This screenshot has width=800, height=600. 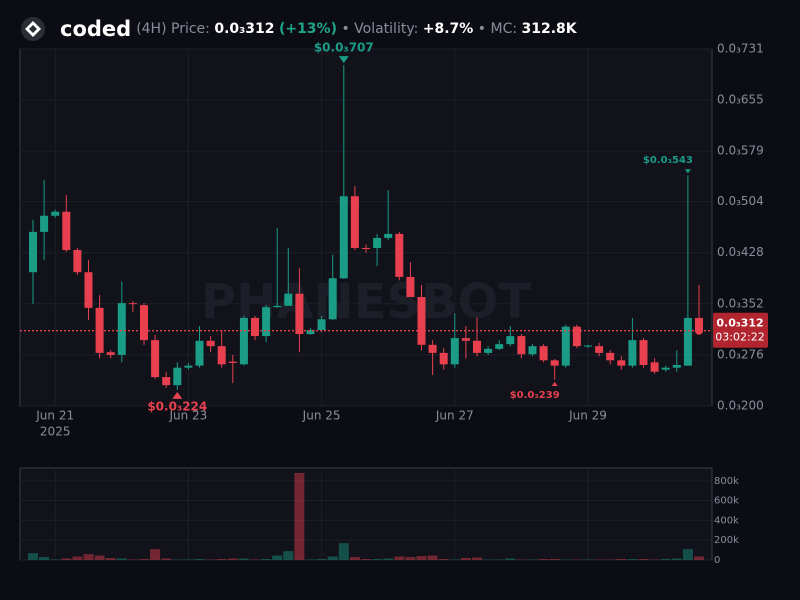 What do you see at coordinates (187, 416) in the screenshot?
I see `x-tick-label: Jun 23` at bounding box center [187, 416].